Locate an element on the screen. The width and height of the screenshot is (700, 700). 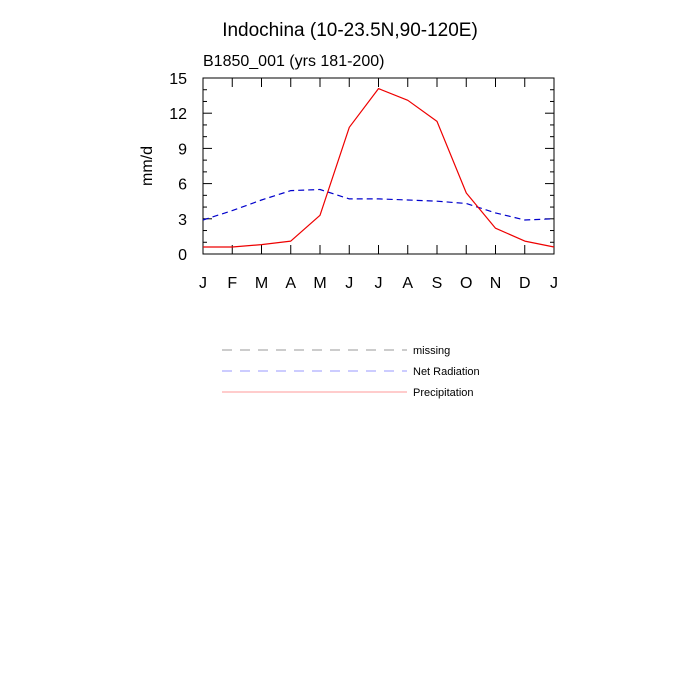
y-tick-label: 15 is located at coordinates (178, 79).